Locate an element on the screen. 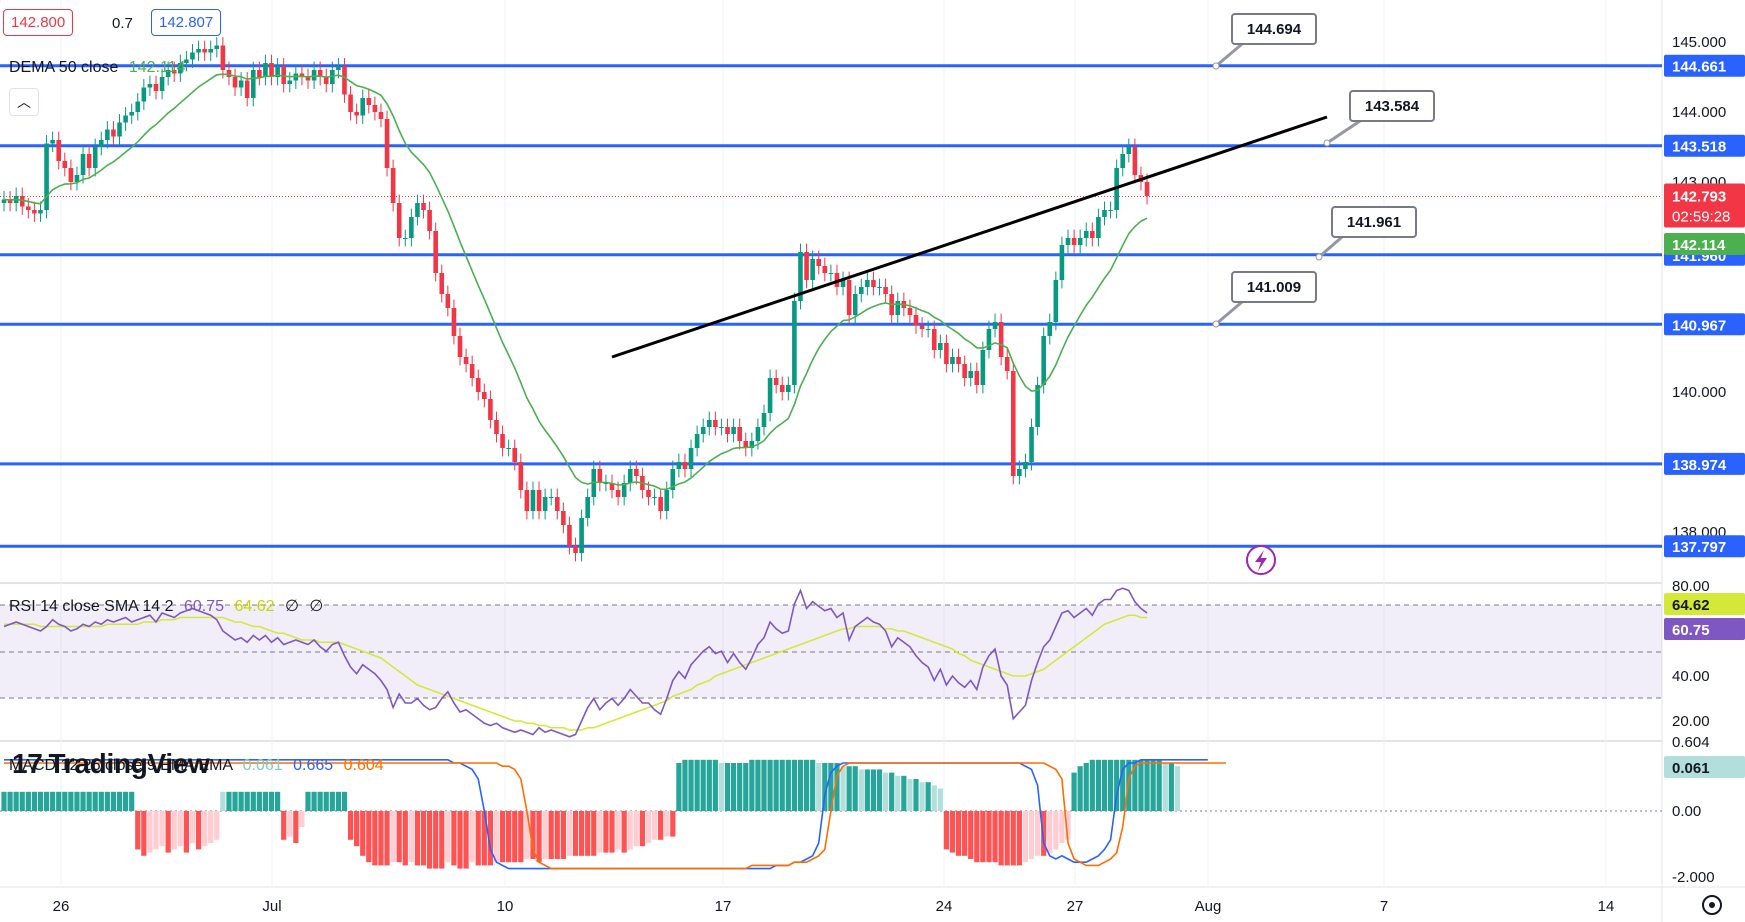 Image resolution: width=1745 pixels, height=922 pixels. time-axis: 26 Jul 10 17 24 27 Aug 7 14 is located at coordinates (834, 906).